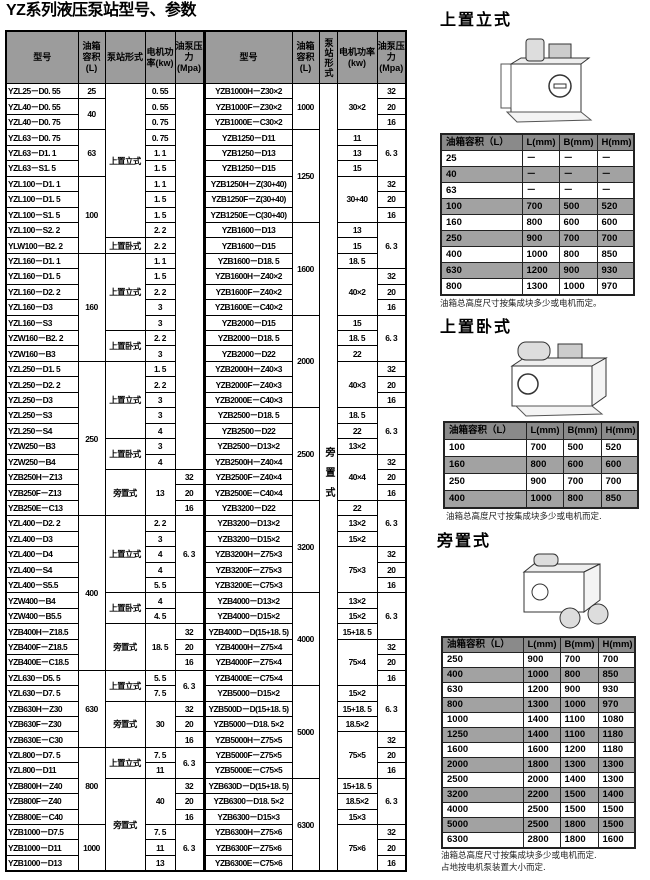 The height and width of the screenshot is (880, 650). What do you see at coordinates (160, 106) in the screenshot?
I see `value-cell: 0. 55` at bounding box center [160, 106].